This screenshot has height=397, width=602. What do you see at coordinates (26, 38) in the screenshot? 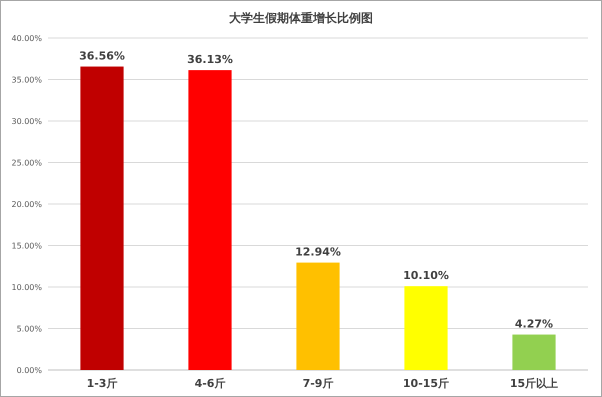
I see `y-tick-label: 40.00%` at bounding box center [26, 38].